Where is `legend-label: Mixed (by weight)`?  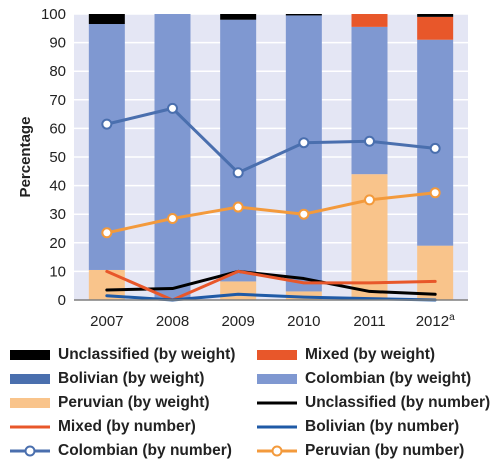 legend-label: Mixed (by weight) is located at coordinates (370, 354).